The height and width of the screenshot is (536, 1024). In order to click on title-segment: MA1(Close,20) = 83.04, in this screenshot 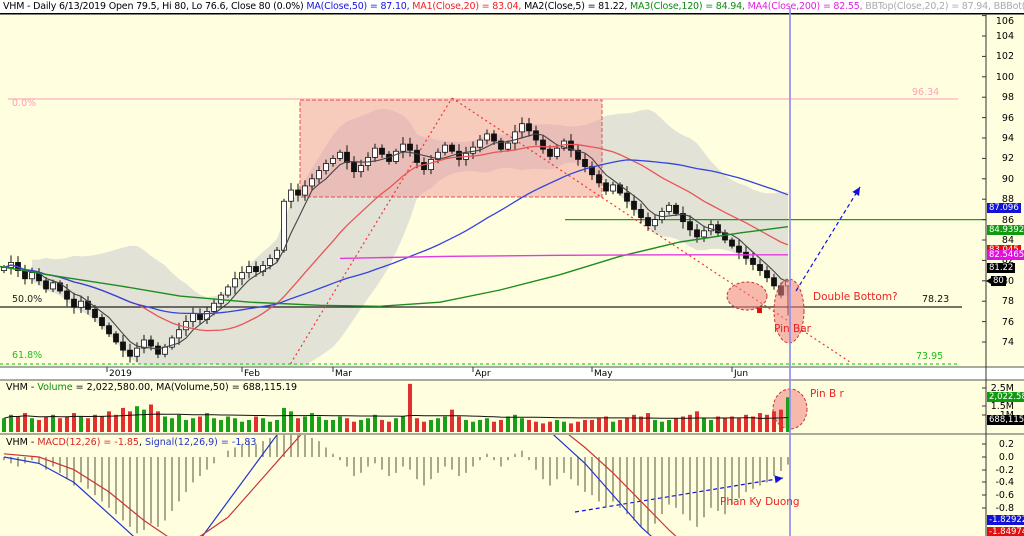, I will do `click(468, 6)`.